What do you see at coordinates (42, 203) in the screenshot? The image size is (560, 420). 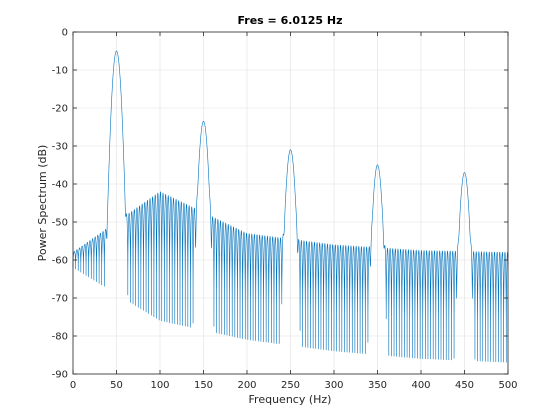 I see `y-axis-label: Power Spectrum (dB)` at bounding box center [42, 203].